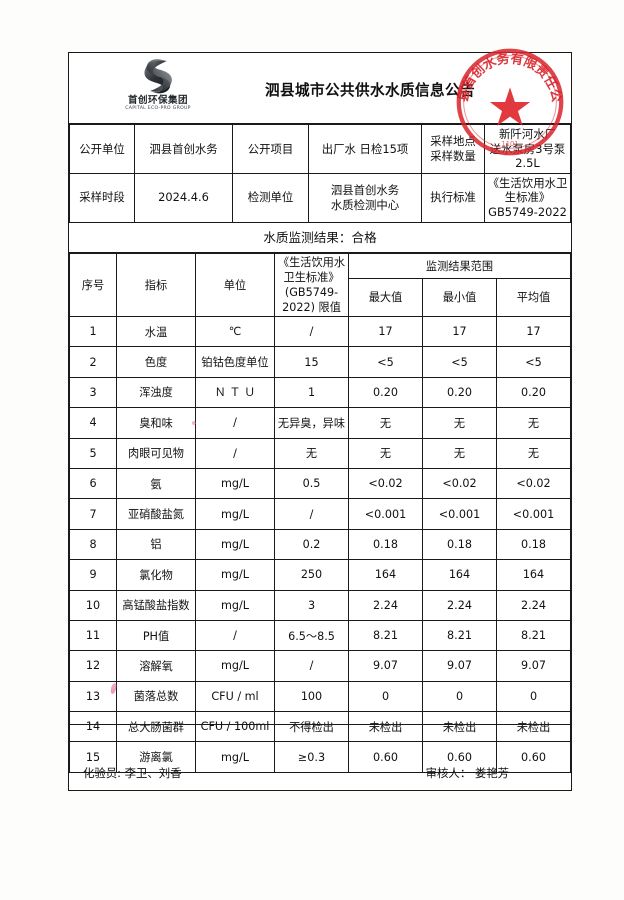 This screenshot has width=624, height=900. I want to click on table-row: 15 游离氯 mg/L ≥0.3 0.60 0.60 0.60, so click(320, 757).